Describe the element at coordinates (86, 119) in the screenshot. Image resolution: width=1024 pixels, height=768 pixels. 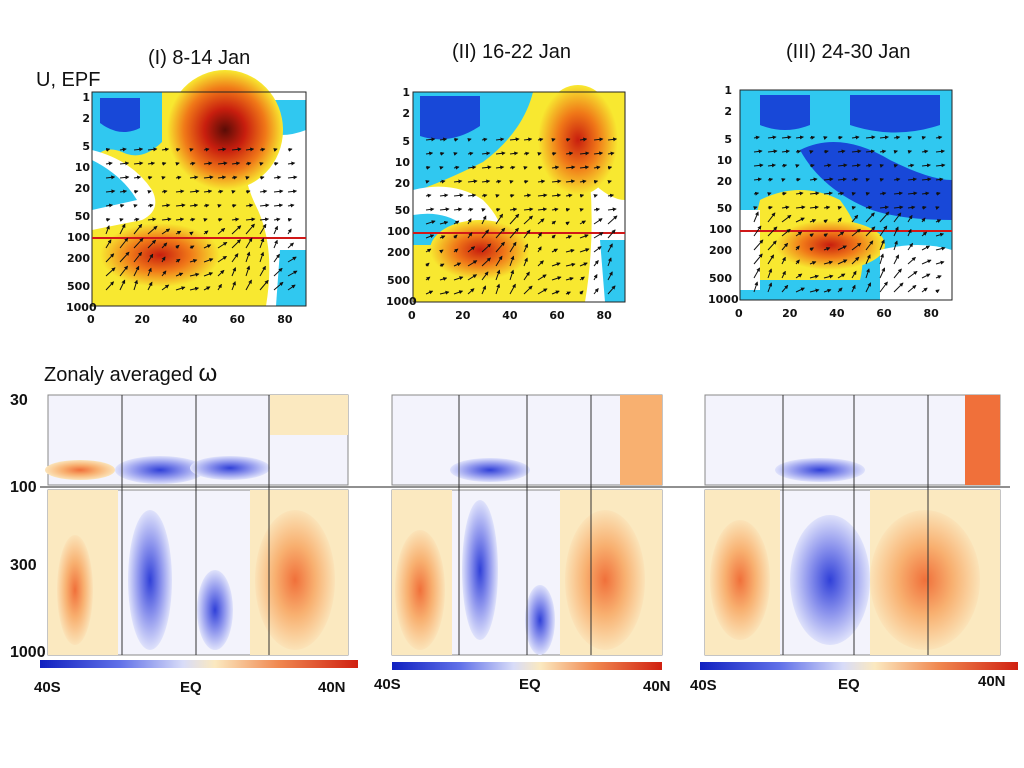
I see `y-tick-label: 2` at that location.